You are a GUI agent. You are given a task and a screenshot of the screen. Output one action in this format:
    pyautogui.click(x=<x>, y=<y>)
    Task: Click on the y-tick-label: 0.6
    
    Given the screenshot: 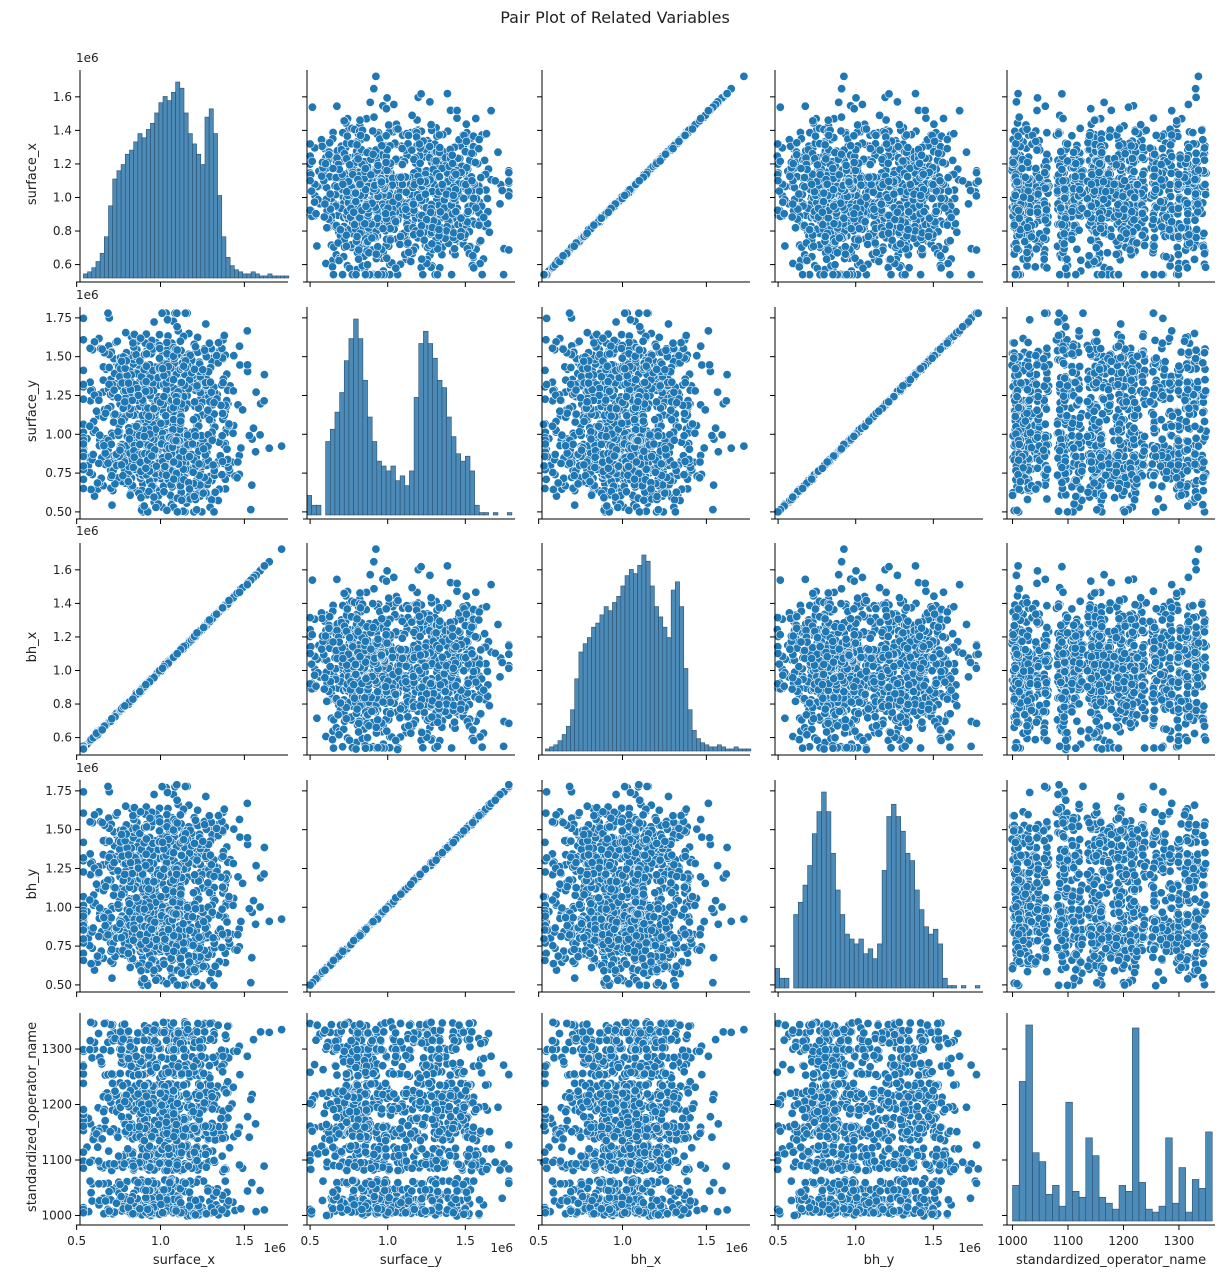 What is the action you would take?
    pyautogui.click(x=62, y=265)
    